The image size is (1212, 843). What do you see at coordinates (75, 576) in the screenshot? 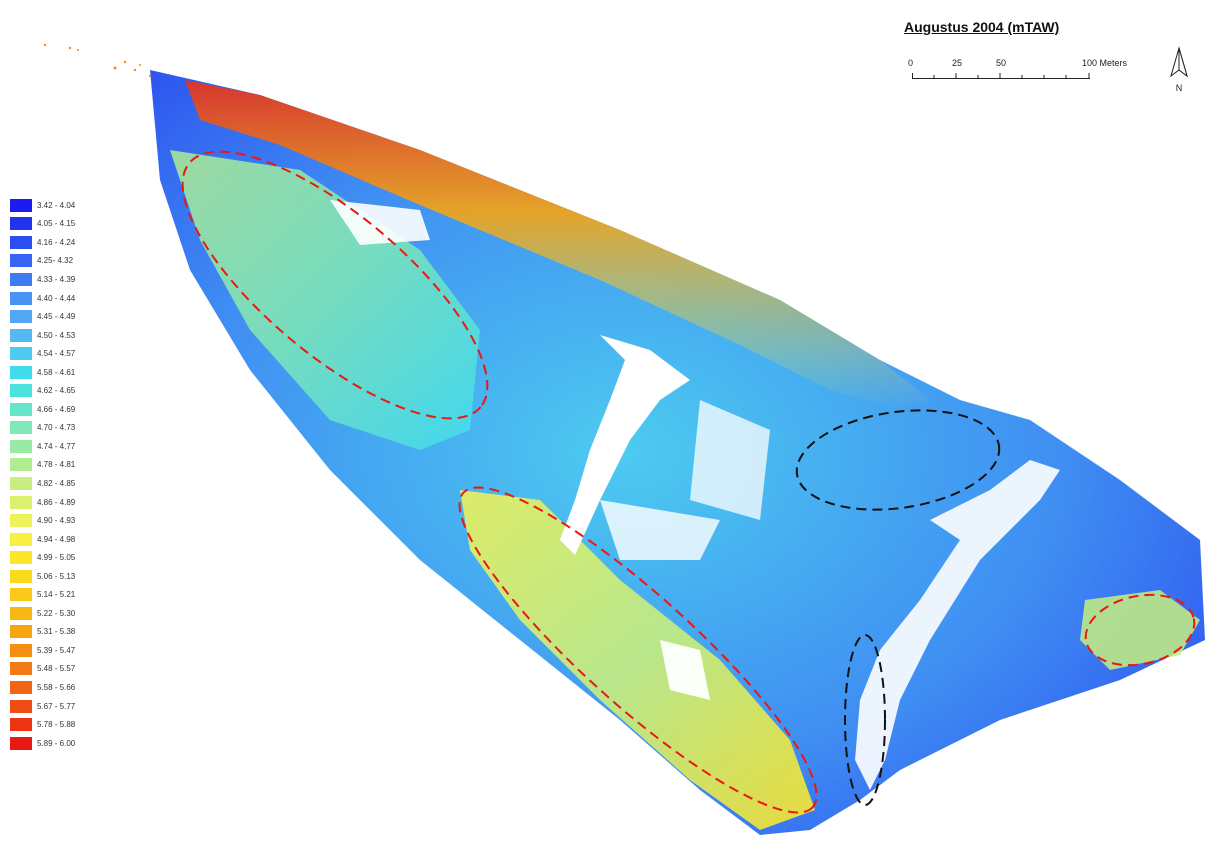
I see `legend-row: 5.06 - 5.13` at bounding box center [75, 576].